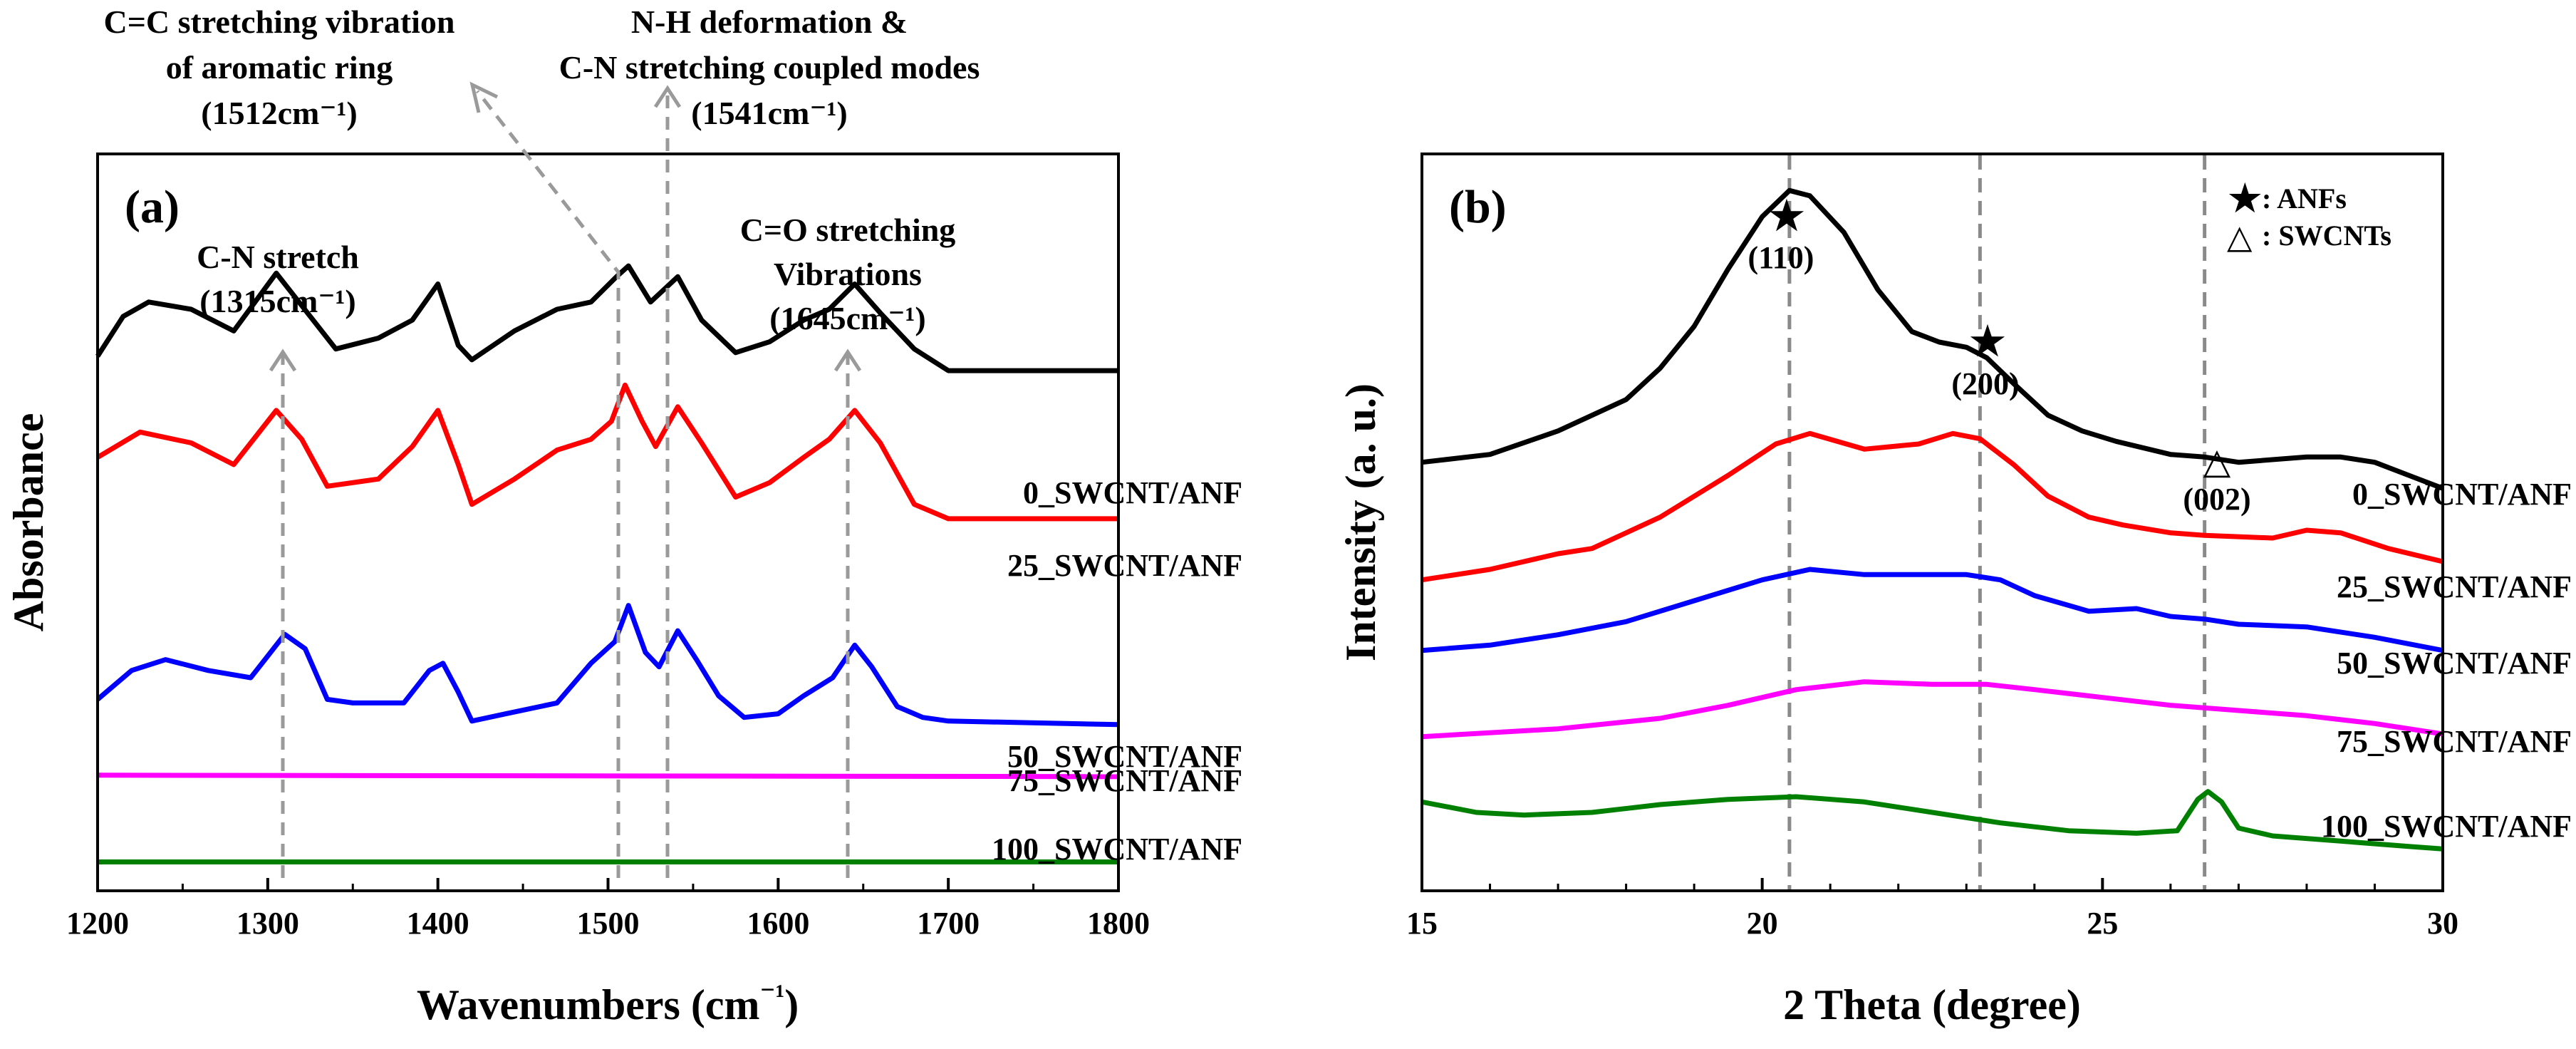 This screenshot has height=1049, width=2576. Describe the element at coordinates (949, 923) in the screenshot. I see `a-x-tick-label-1700: 1700` at that location.